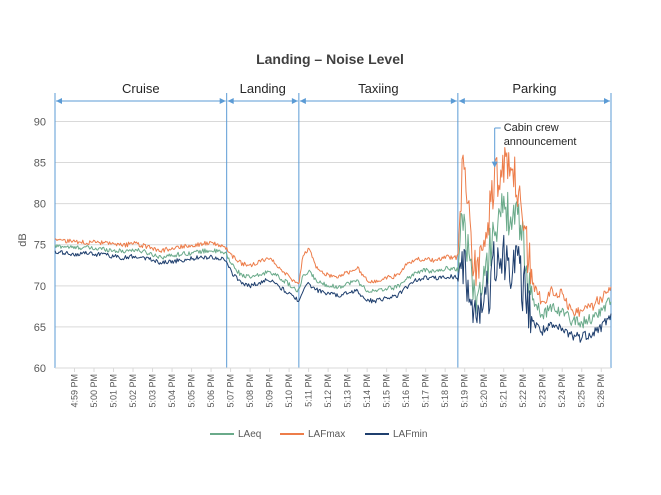 This screenshot has width=661, height=495. I want to click on x-tick-label: 5:05 PM, so click(192, 391).